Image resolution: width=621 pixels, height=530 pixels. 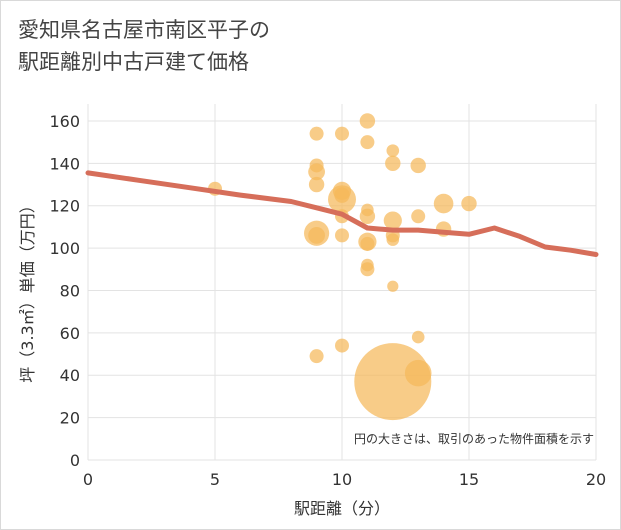 I want to click on y-tick-label: 160, so click(x=64, y=121).